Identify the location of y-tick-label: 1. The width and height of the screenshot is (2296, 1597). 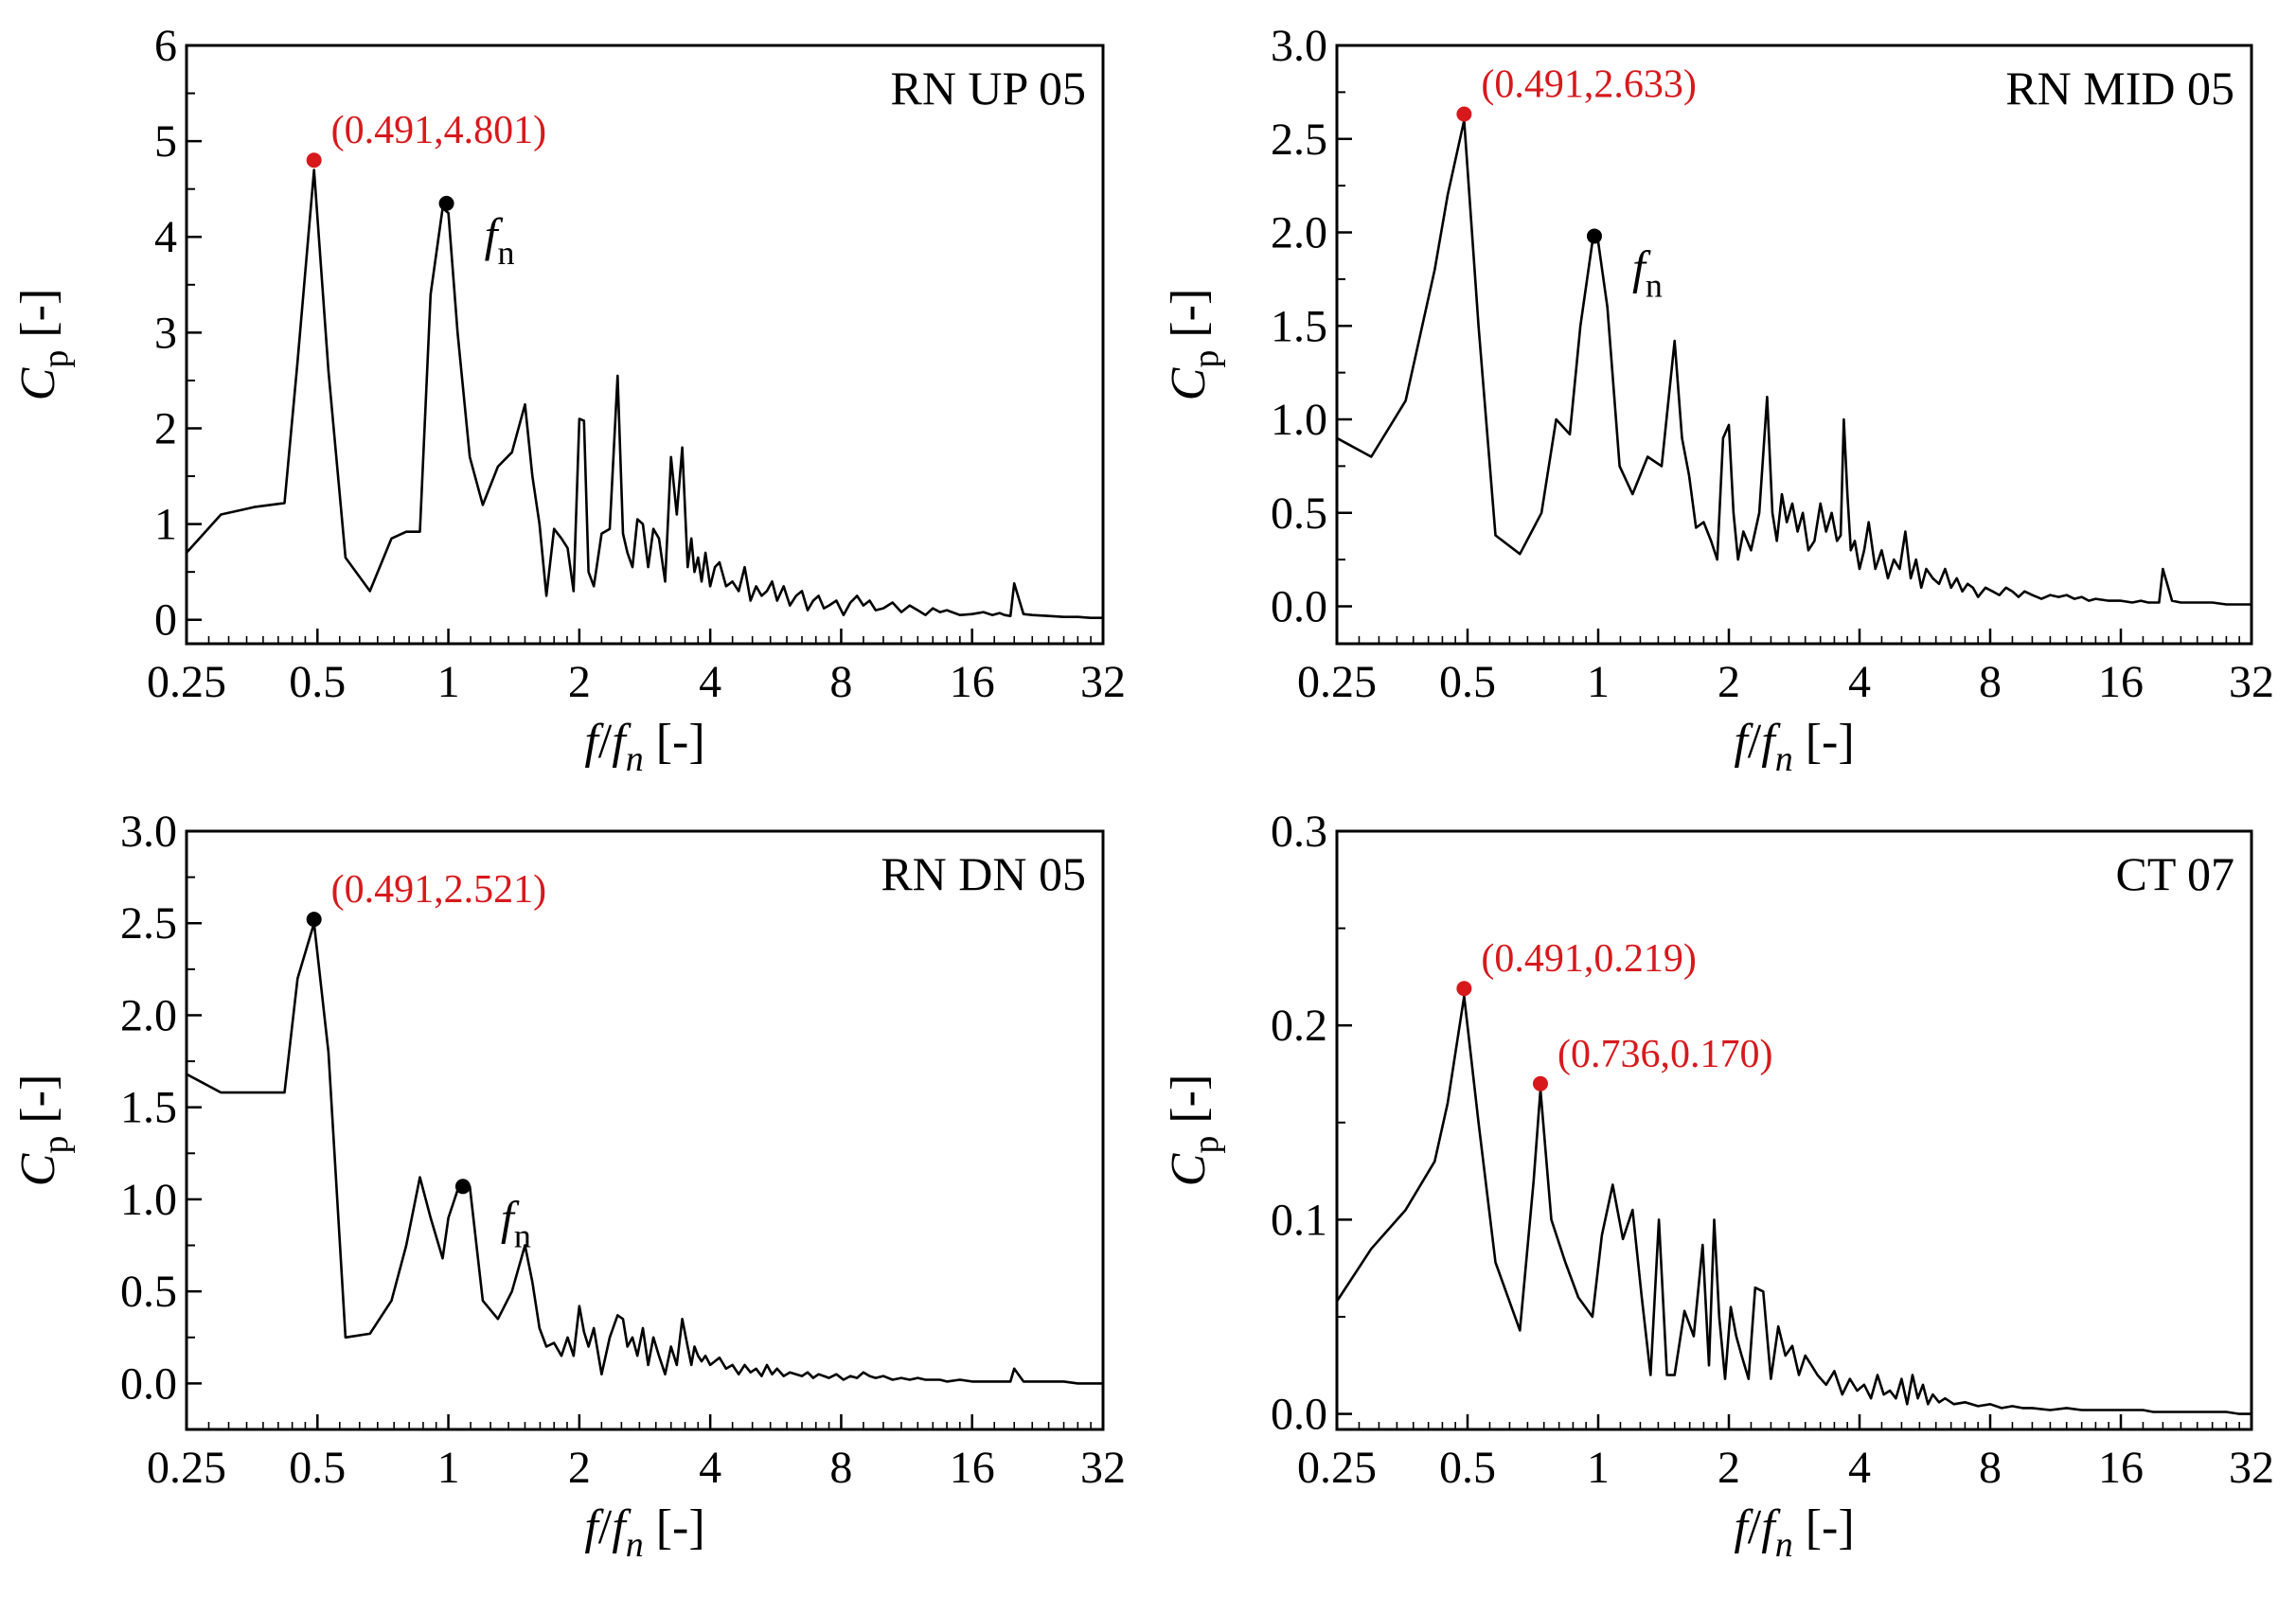
(165, 525).